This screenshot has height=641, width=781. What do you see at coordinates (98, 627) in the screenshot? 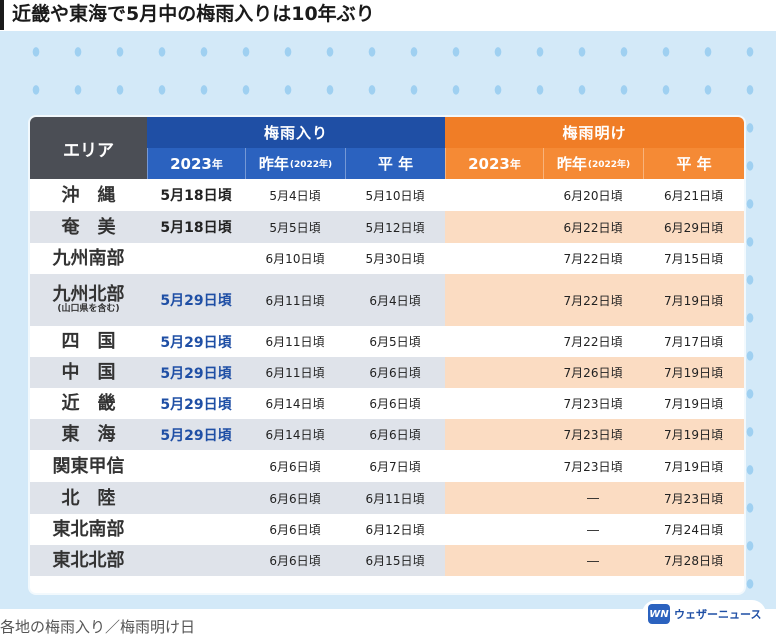
I see `image-caption: 各地の梅雨入り／梅雨明け日` at bounding box center [98, 627].